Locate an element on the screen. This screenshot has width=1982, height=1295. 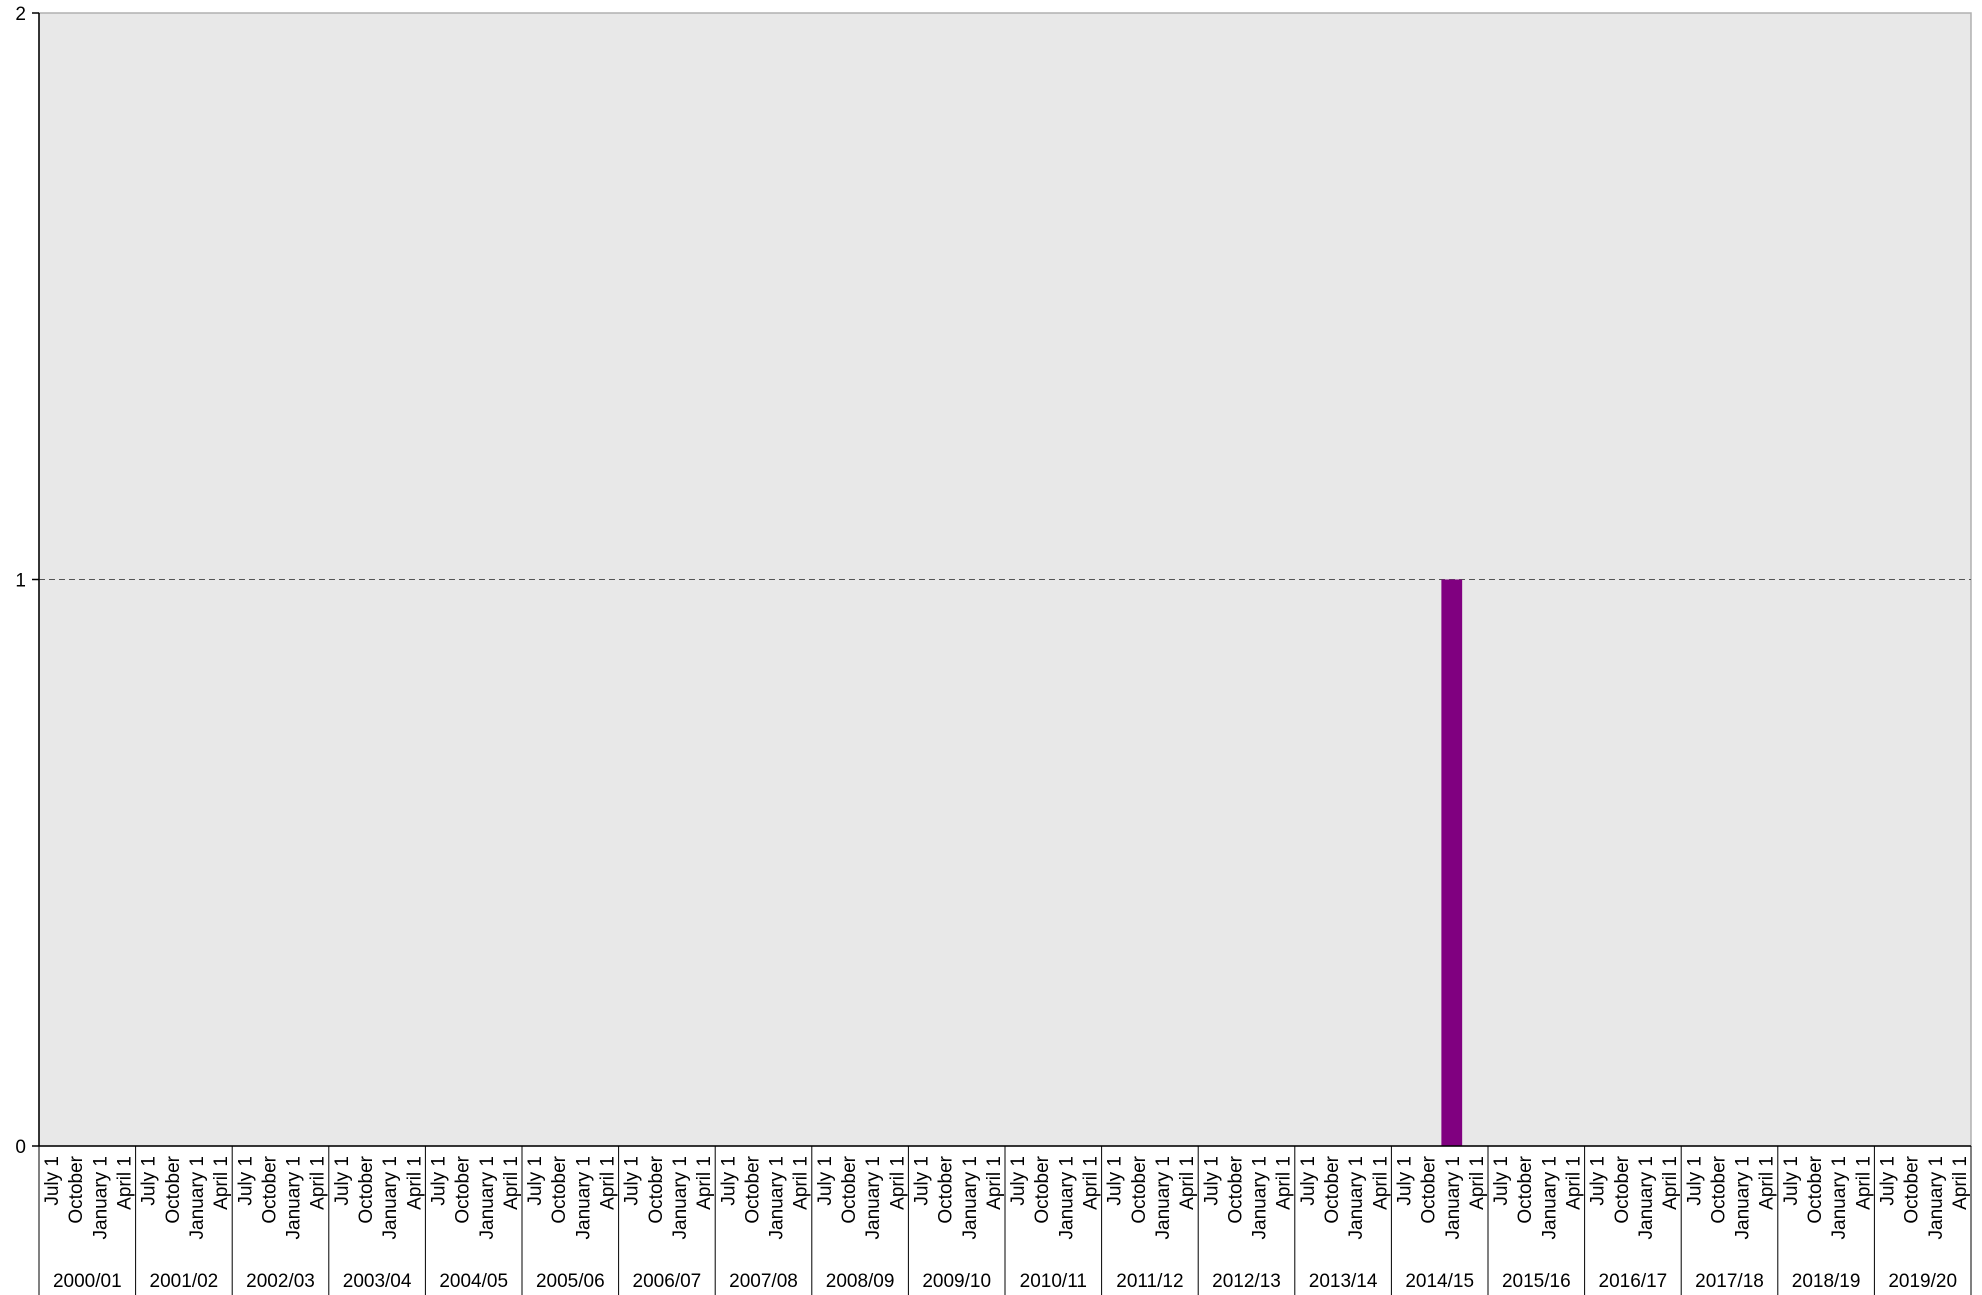
year-label: 2014/15 is located at coordinates (1439, 1281).